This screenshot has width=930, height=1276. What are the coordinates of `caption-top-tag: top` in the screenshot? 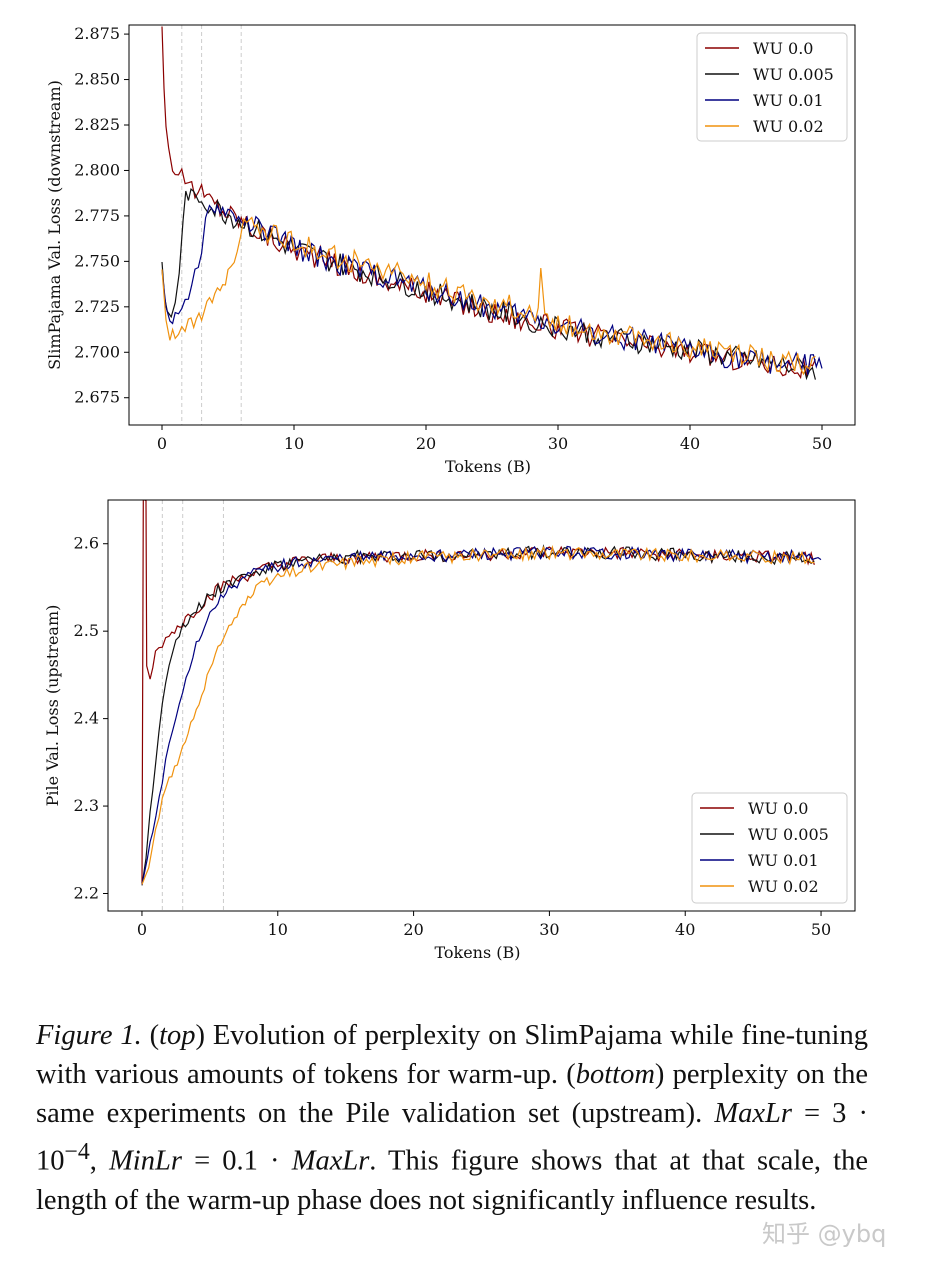 It's located at (177, 1035).